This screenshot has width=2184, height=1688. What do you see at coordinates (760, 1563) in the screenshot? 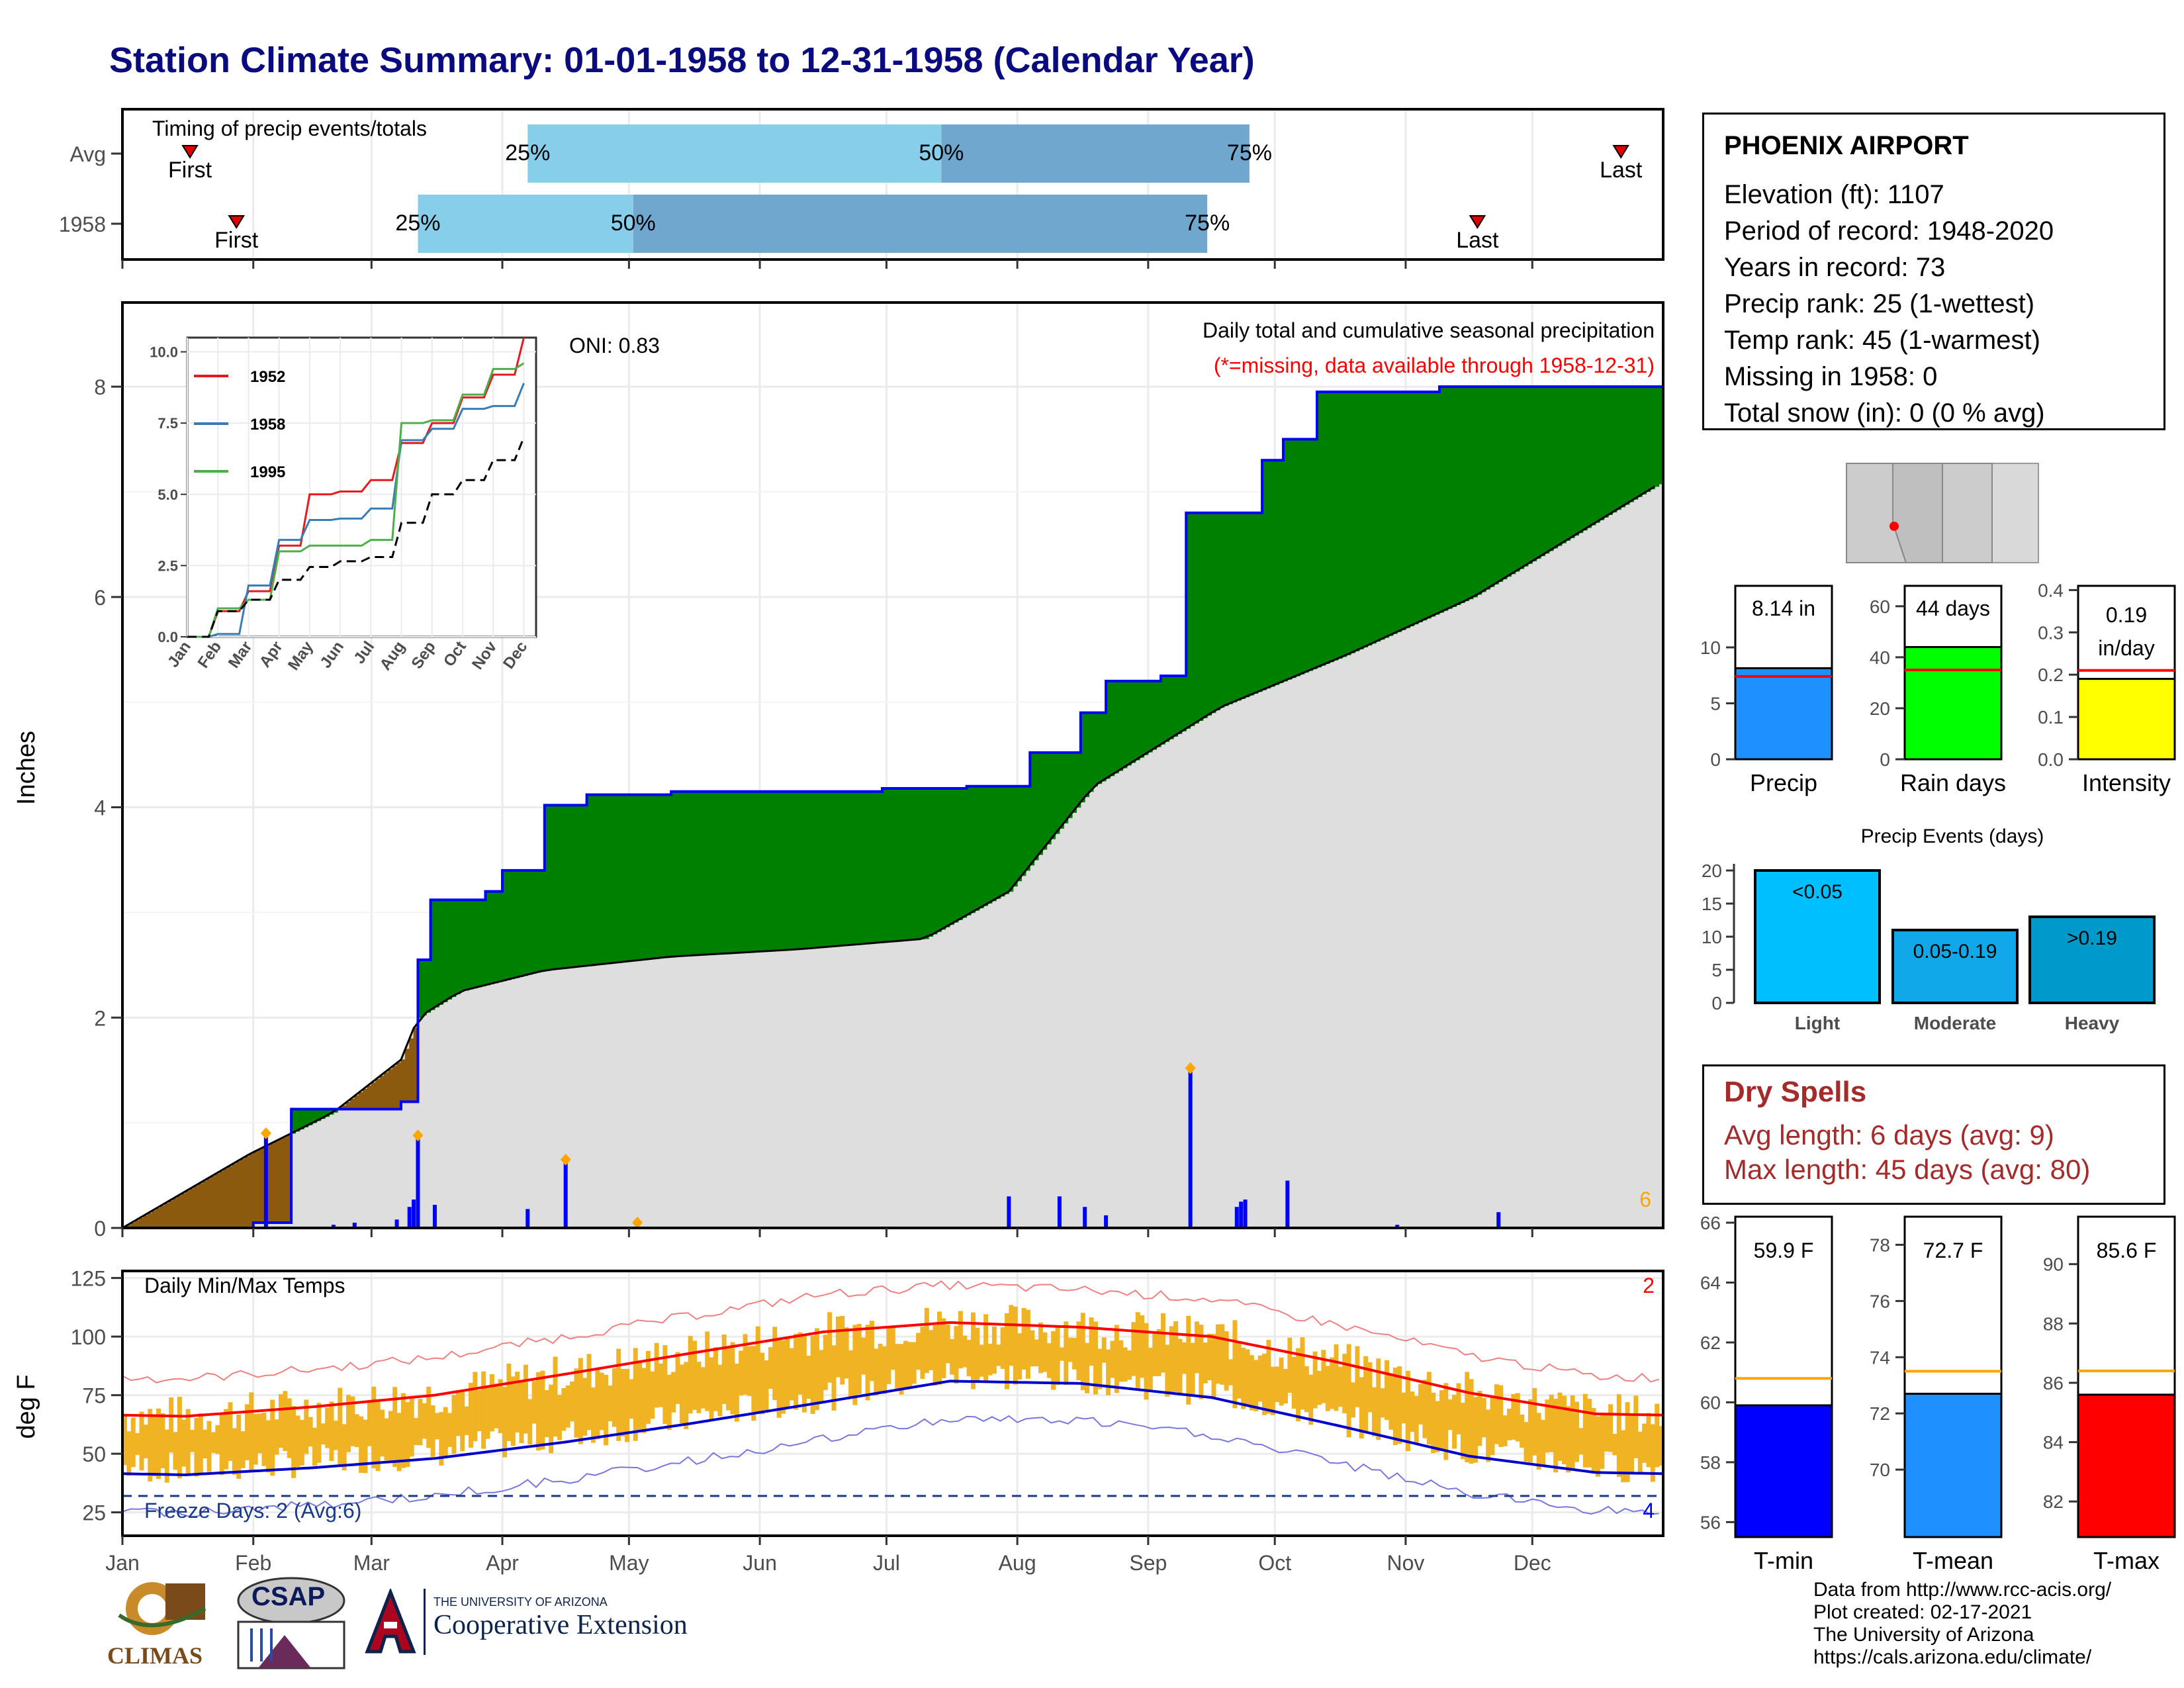
I see `month-tick-label: Jun` at bounding box center [760, 1563].